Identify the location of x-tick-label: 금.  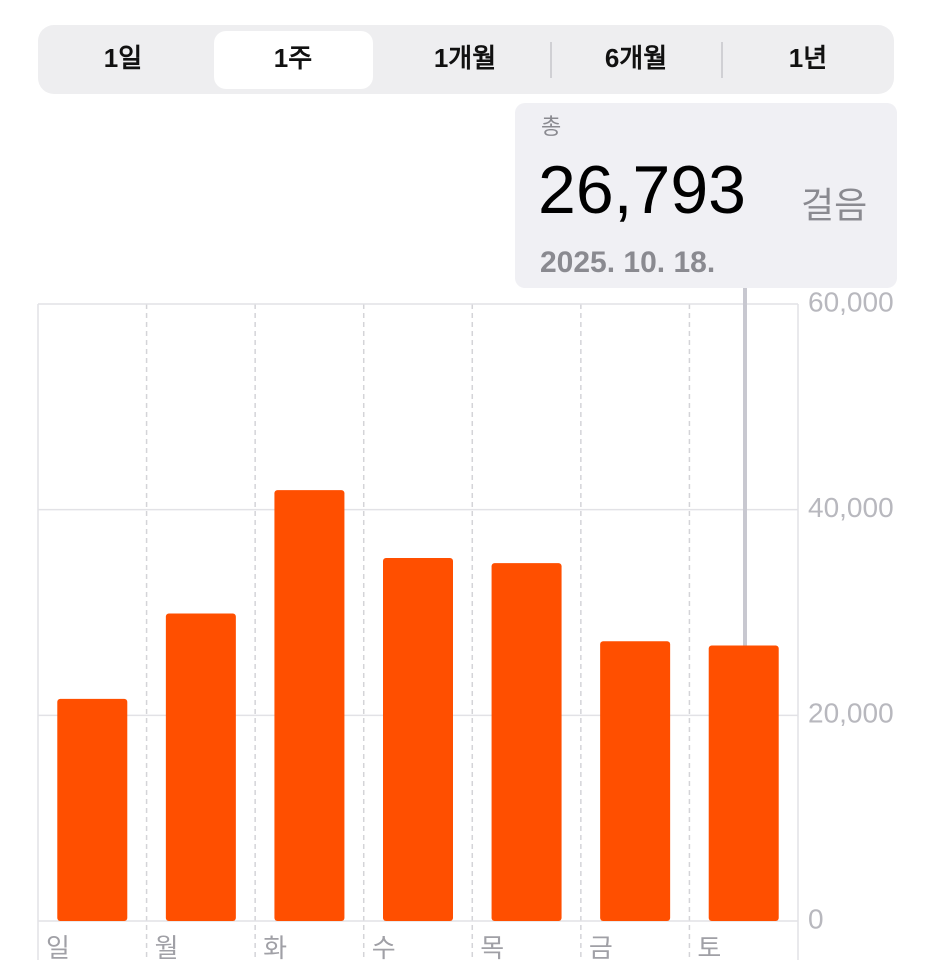
(601, 946).